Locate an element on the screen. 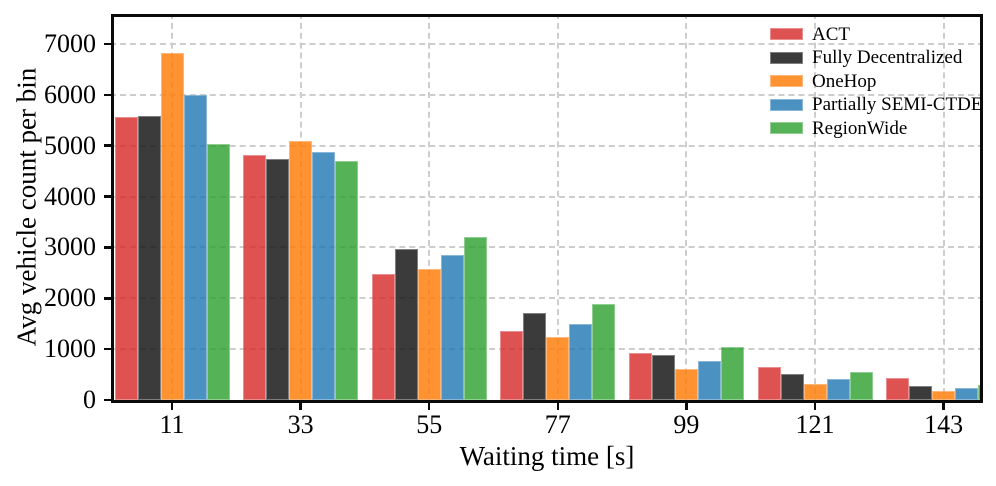 This screenshot has height=486, width=996. y-tick-label: 3000 is located at coordinates (70, 247).